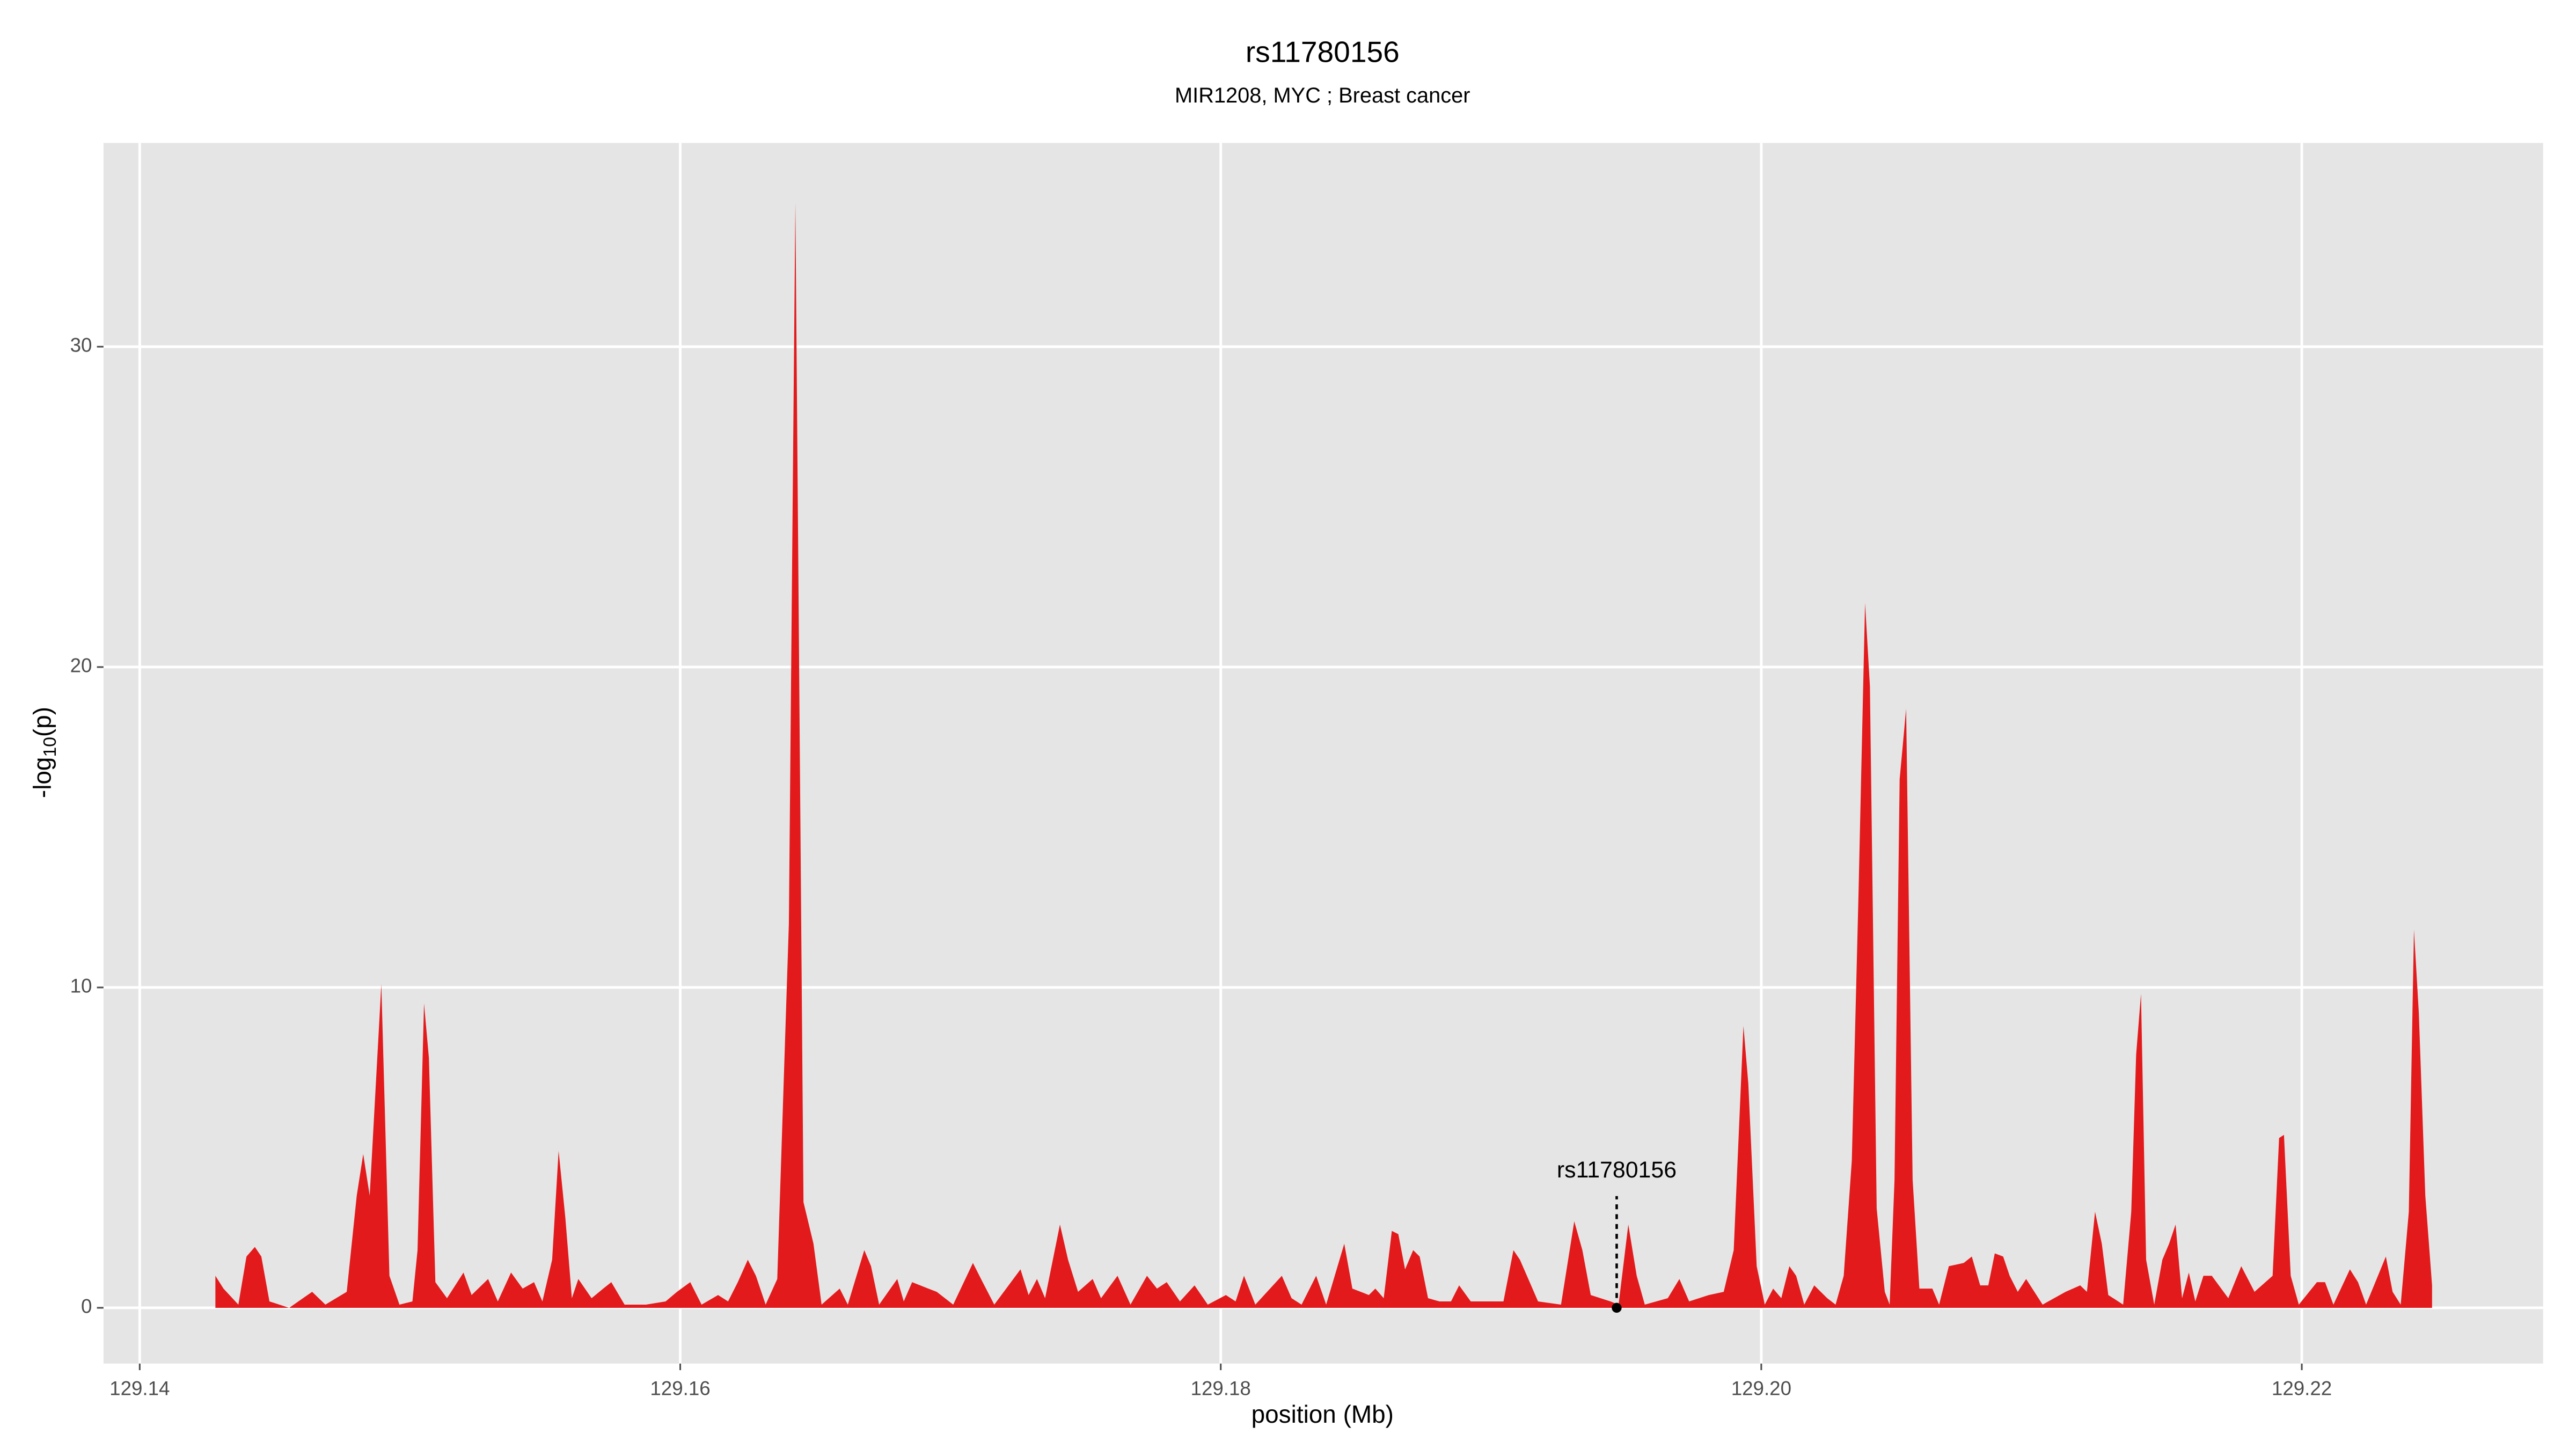 The width and height of the screenshot is (2576, 1449). What do you see at coordinates (81, 345) in the screenshot?
I see `y-tick-label: 30` at bounding box center [81, 345].